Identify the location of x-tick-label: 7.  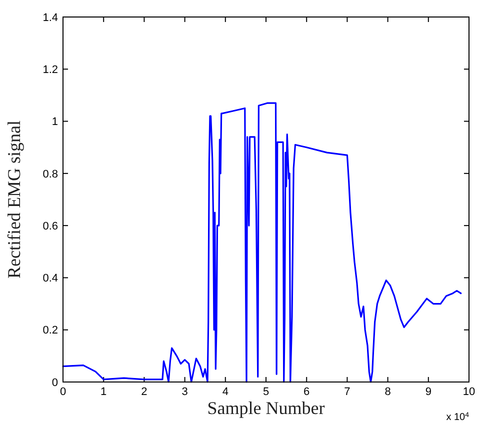
(347, 392).